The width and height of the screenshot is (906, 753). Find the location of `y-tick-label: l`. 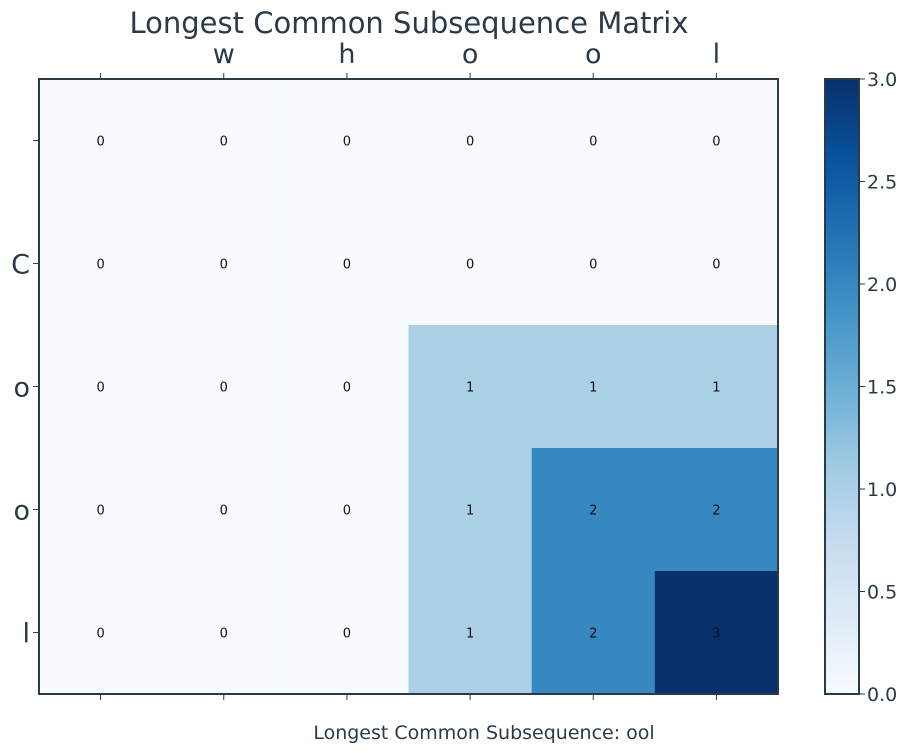

y-tick-label: l is located at coordinates (26, 634).